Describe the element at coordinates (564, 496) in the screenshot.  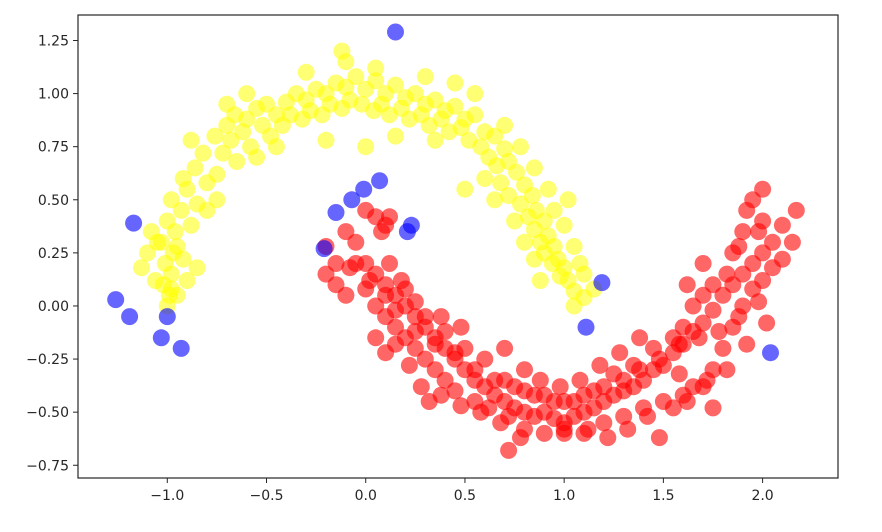
I see `x-tick-label: 1.0` at that location.